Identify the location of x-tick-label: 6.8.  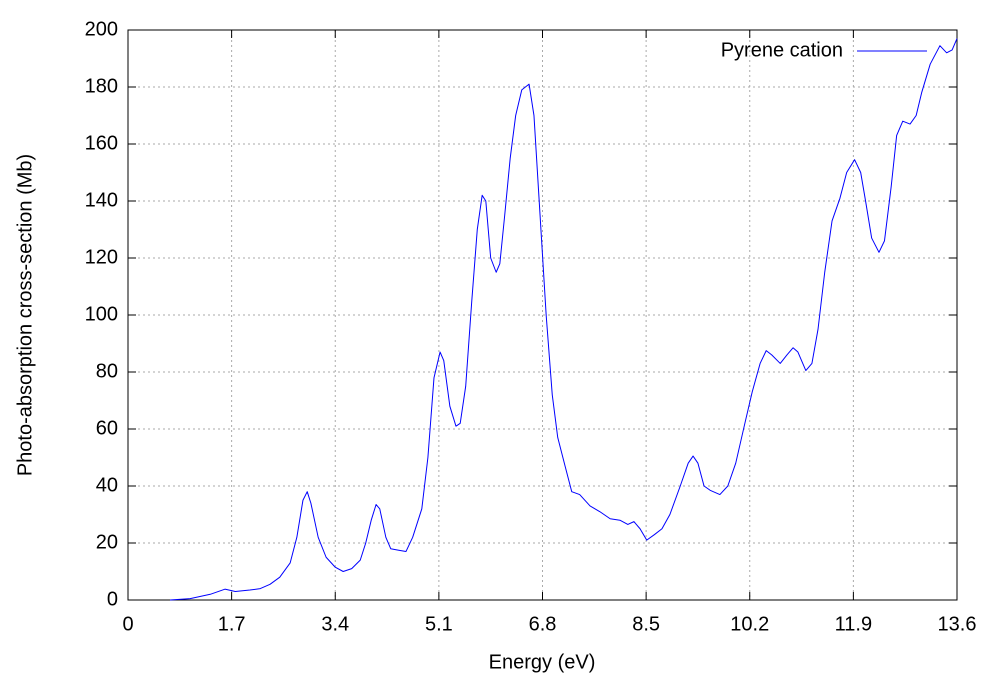
(543, 624).